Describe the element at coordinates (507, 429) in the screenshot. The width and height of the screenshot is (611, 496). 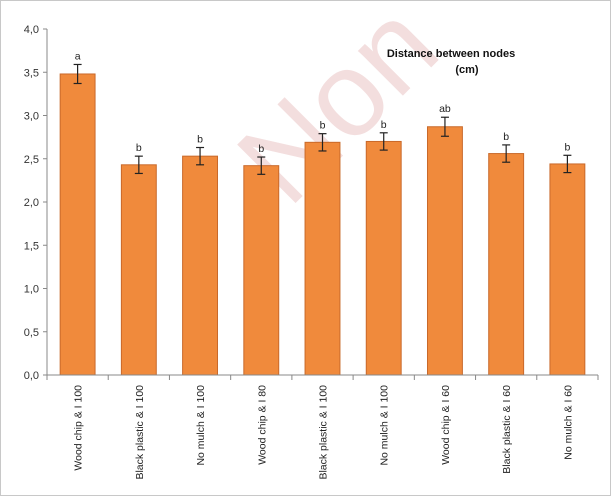
I see `x-category-label: Black plastic & I 60` at that location.